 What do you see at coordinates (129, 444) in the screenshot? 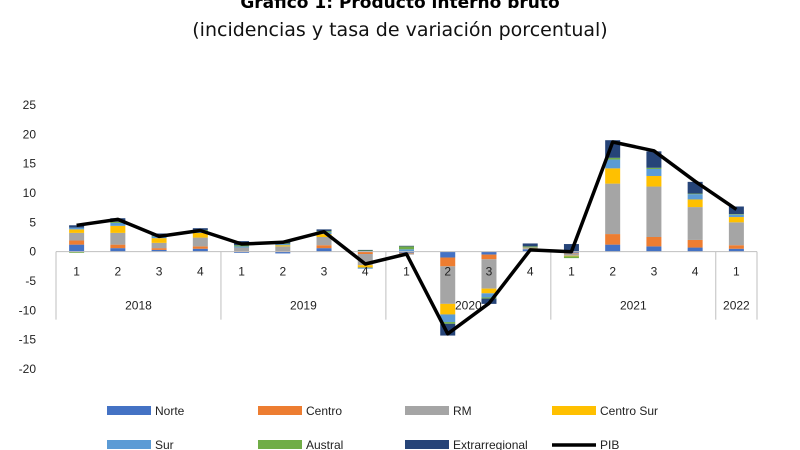
I see `legend-swatch-sur` at bounding box center [129, 444].